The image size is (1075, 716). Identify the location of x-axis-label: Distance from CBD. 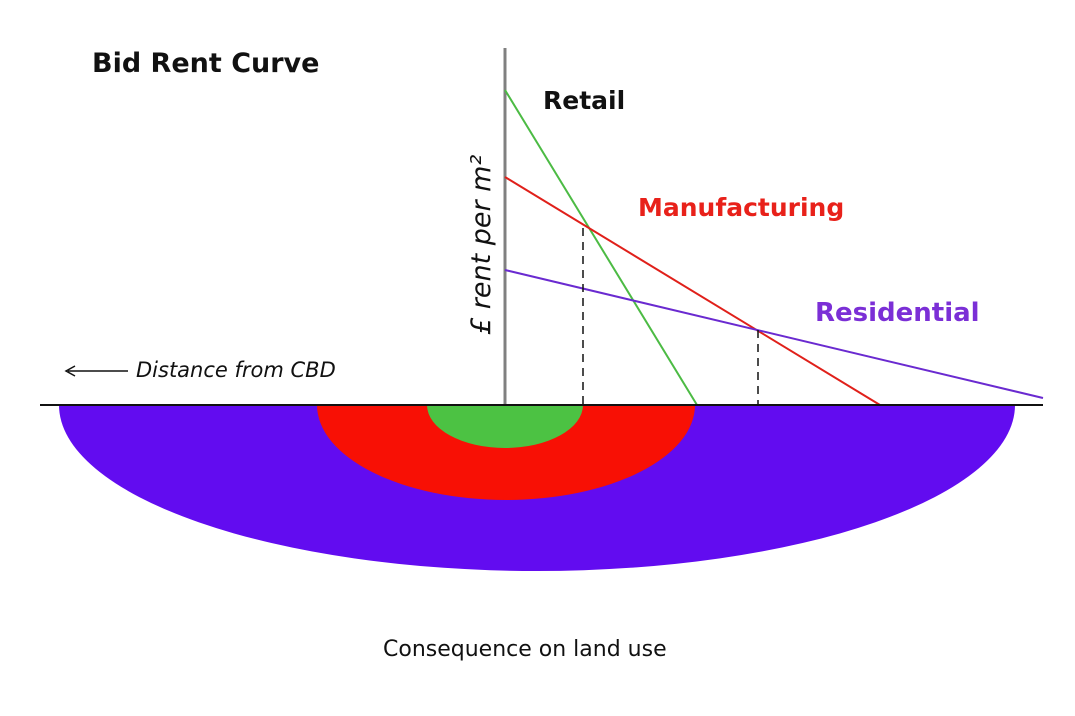
(236, 370).